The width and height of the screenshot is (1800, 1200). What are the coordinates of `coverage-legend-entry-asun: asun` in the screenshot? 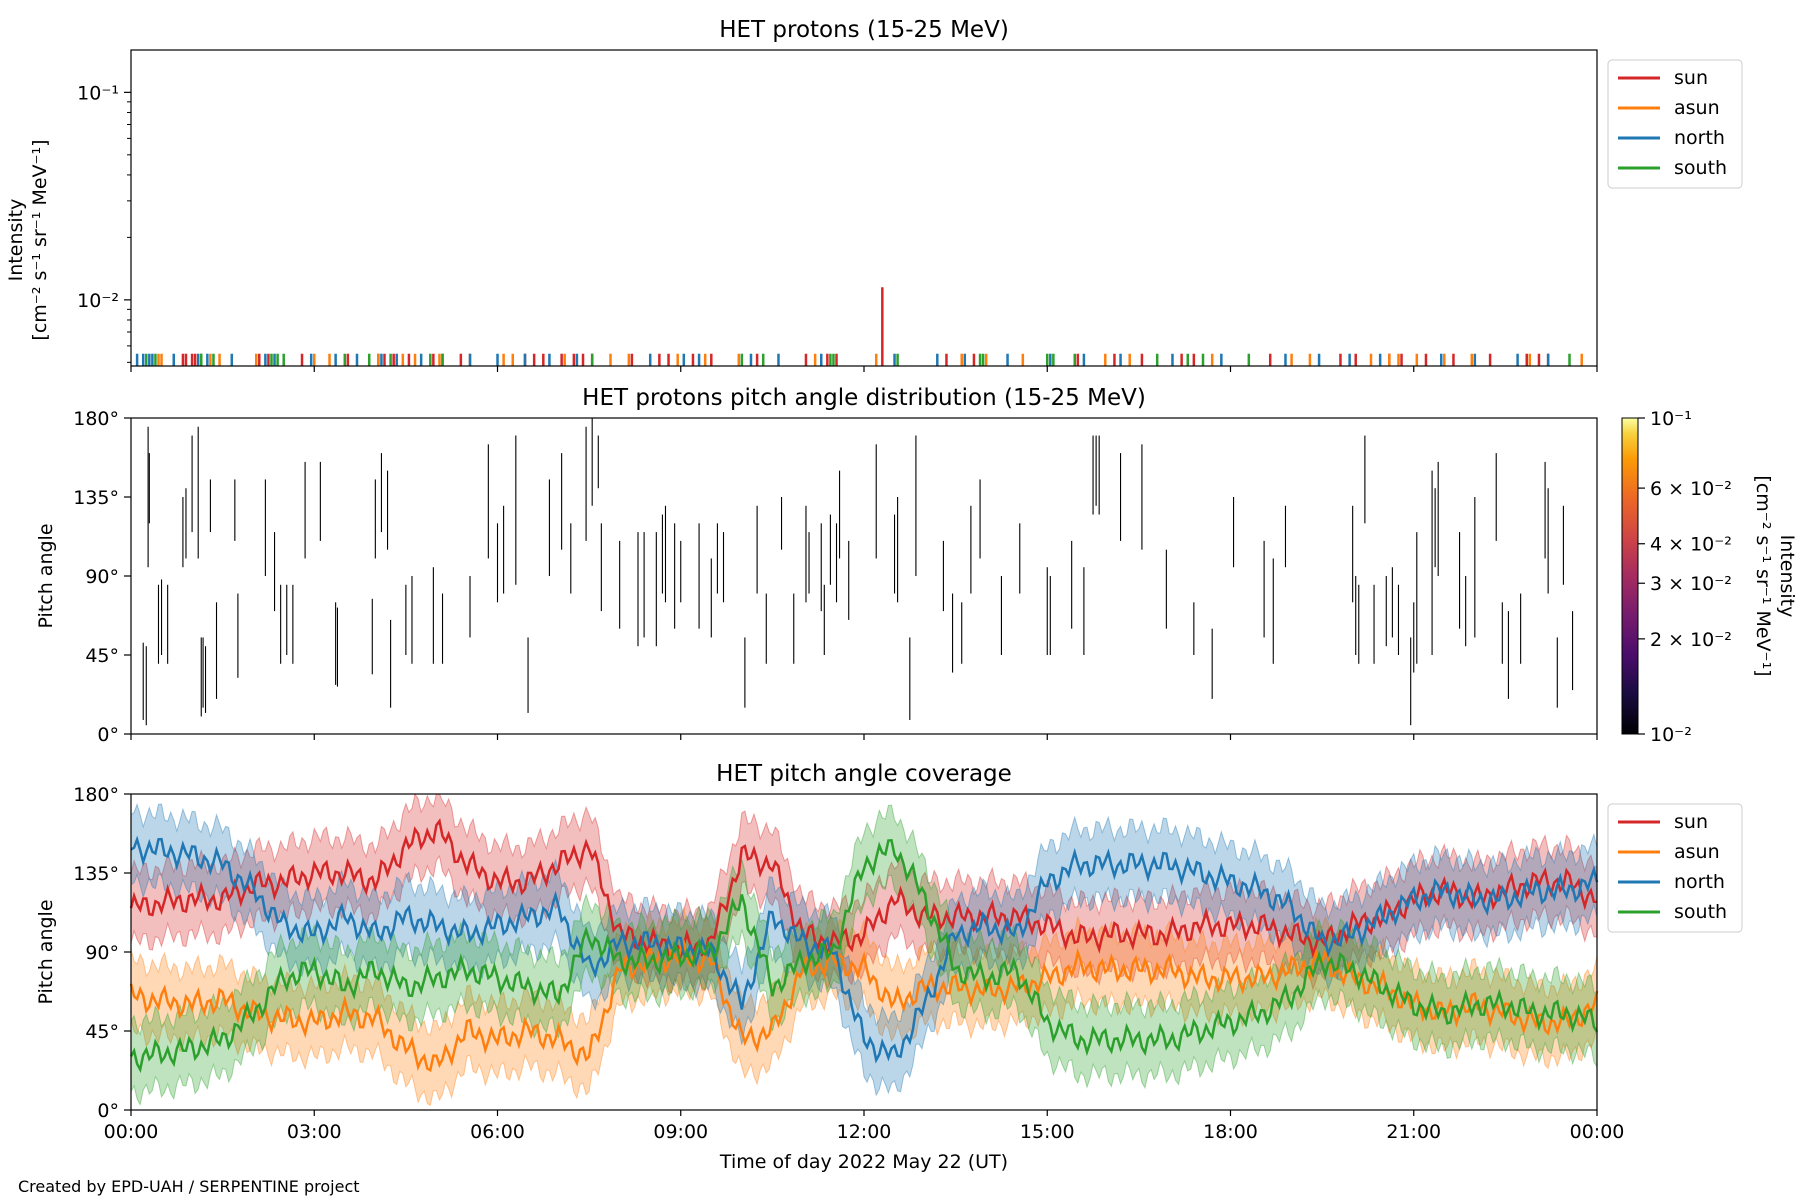 It's located at (1669, 852).